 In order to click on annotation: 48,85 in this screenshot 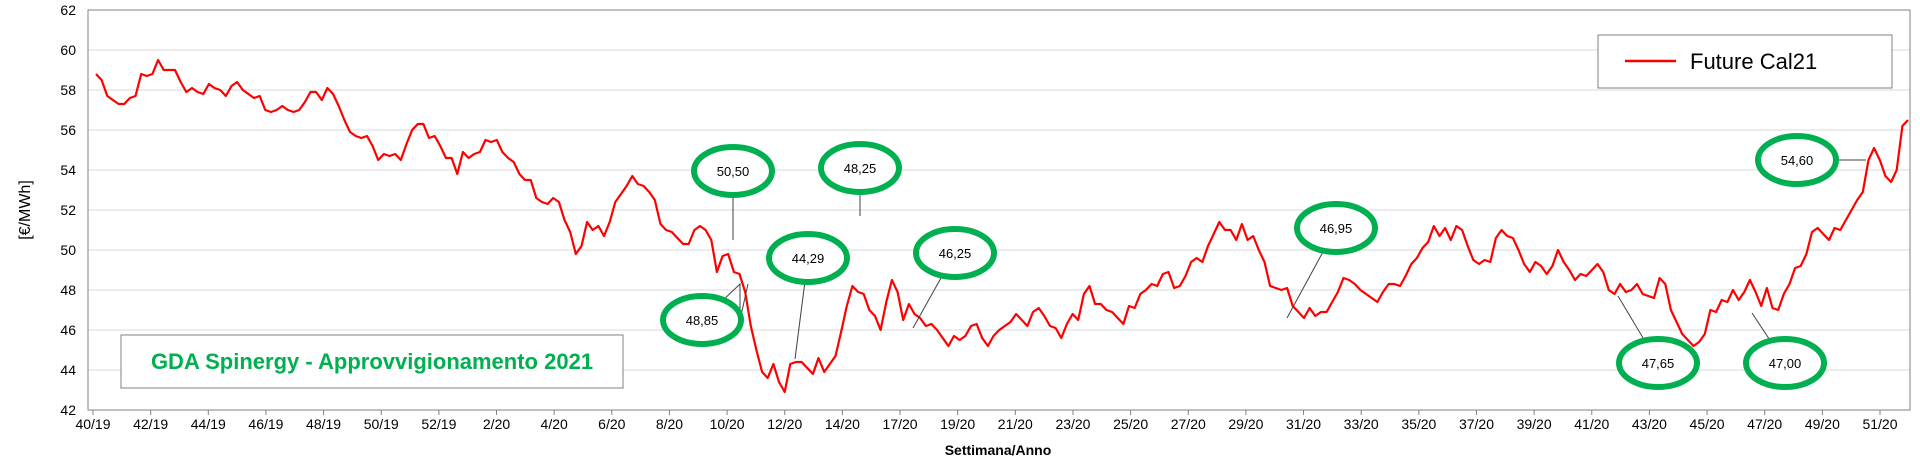, I will do `click(704, 314)`.